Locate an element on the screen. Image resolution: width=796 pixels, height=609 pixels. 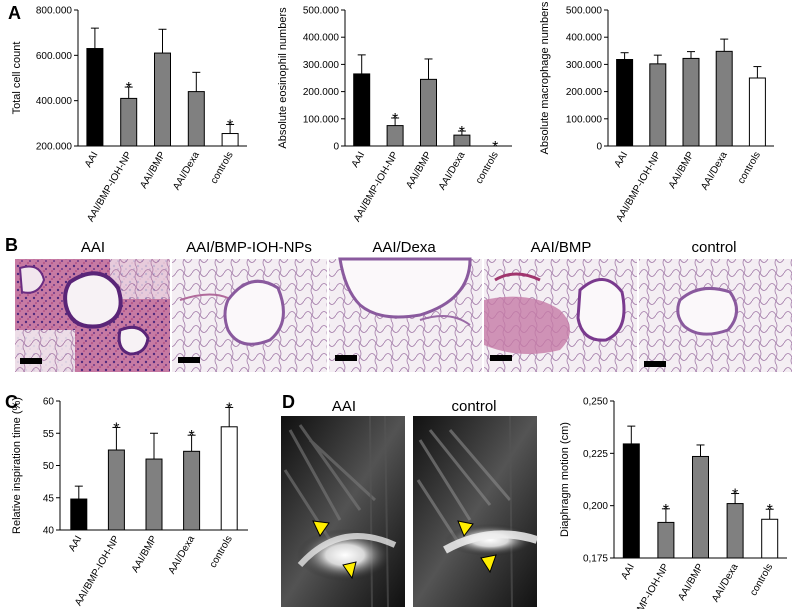
histology-image-control is located at coordinates (715, 315).